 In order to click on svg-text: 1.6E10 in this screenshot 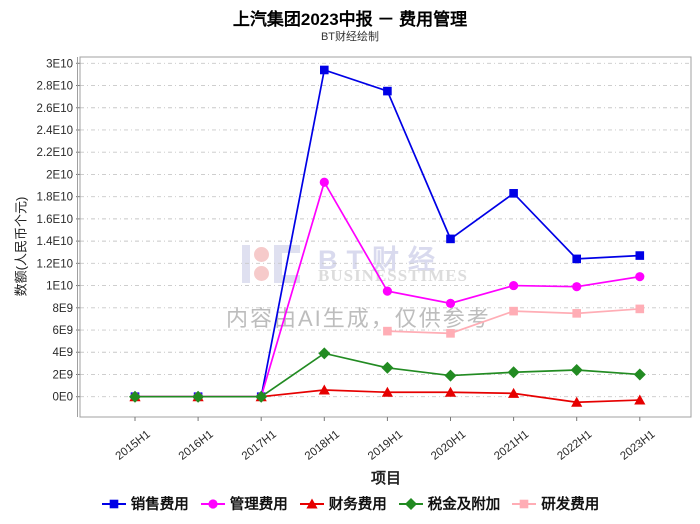, I will do `click(55, 220)`.